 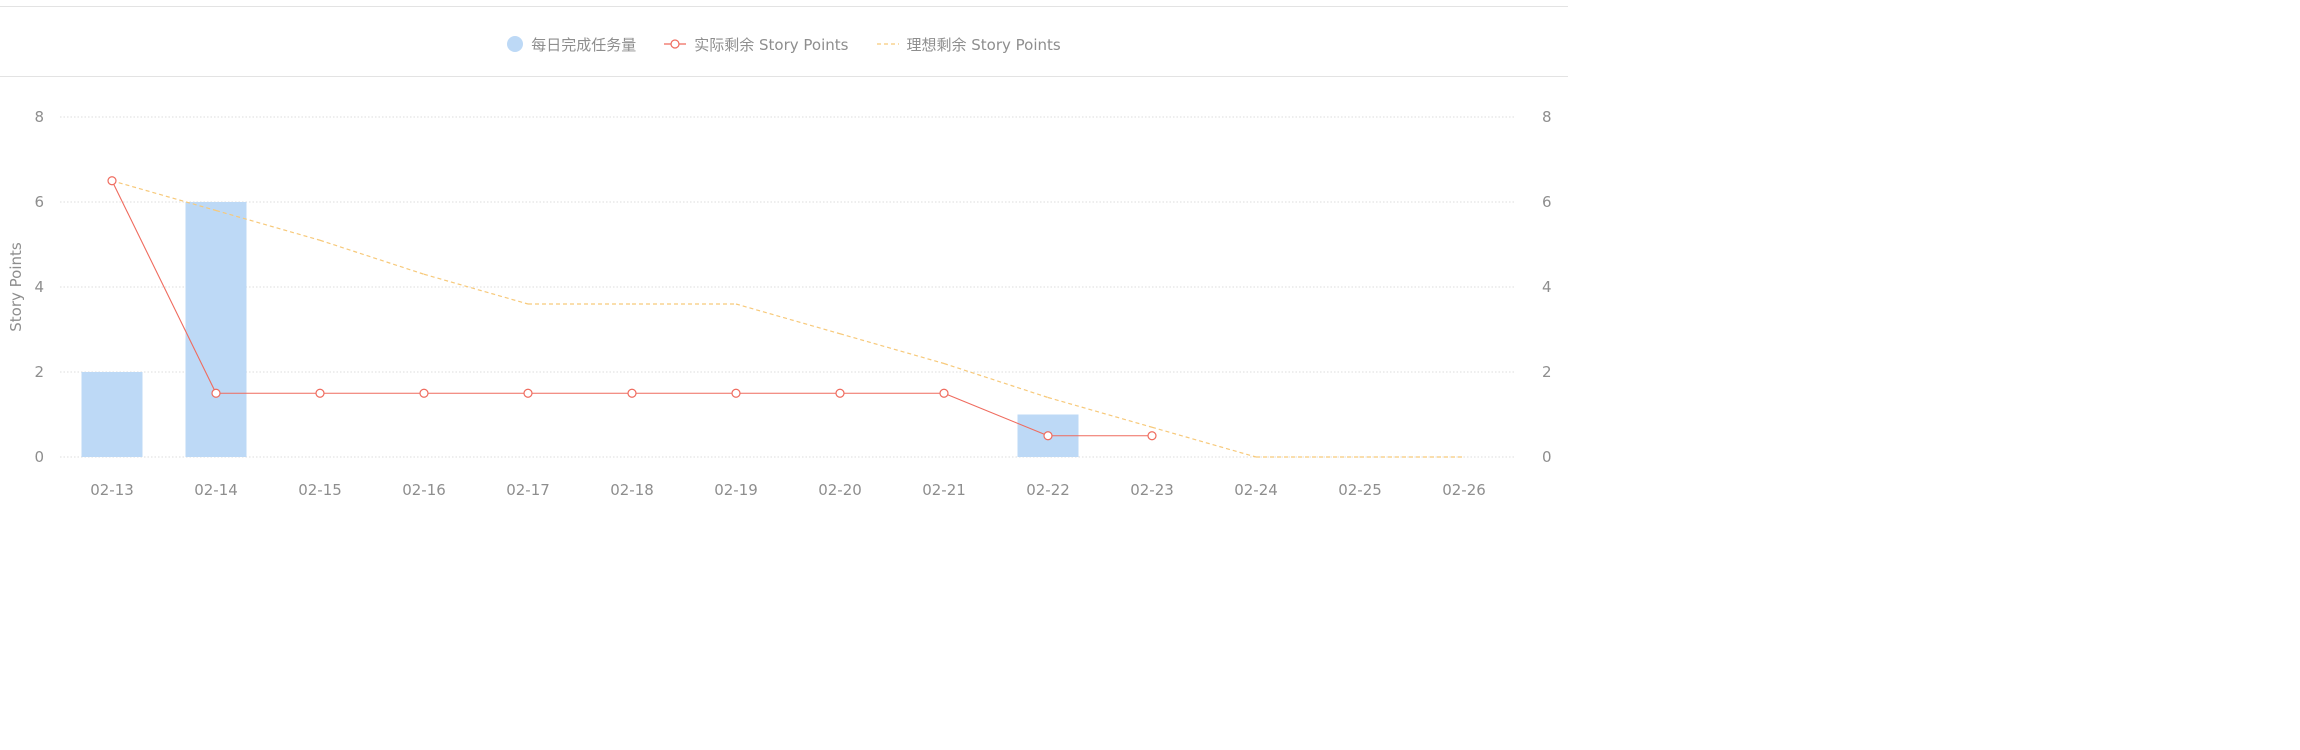 What do you see at coordinates (16, 287) in the screenshot?
I see `y-axis-label: Story Points` at bounding box center [16, 287].